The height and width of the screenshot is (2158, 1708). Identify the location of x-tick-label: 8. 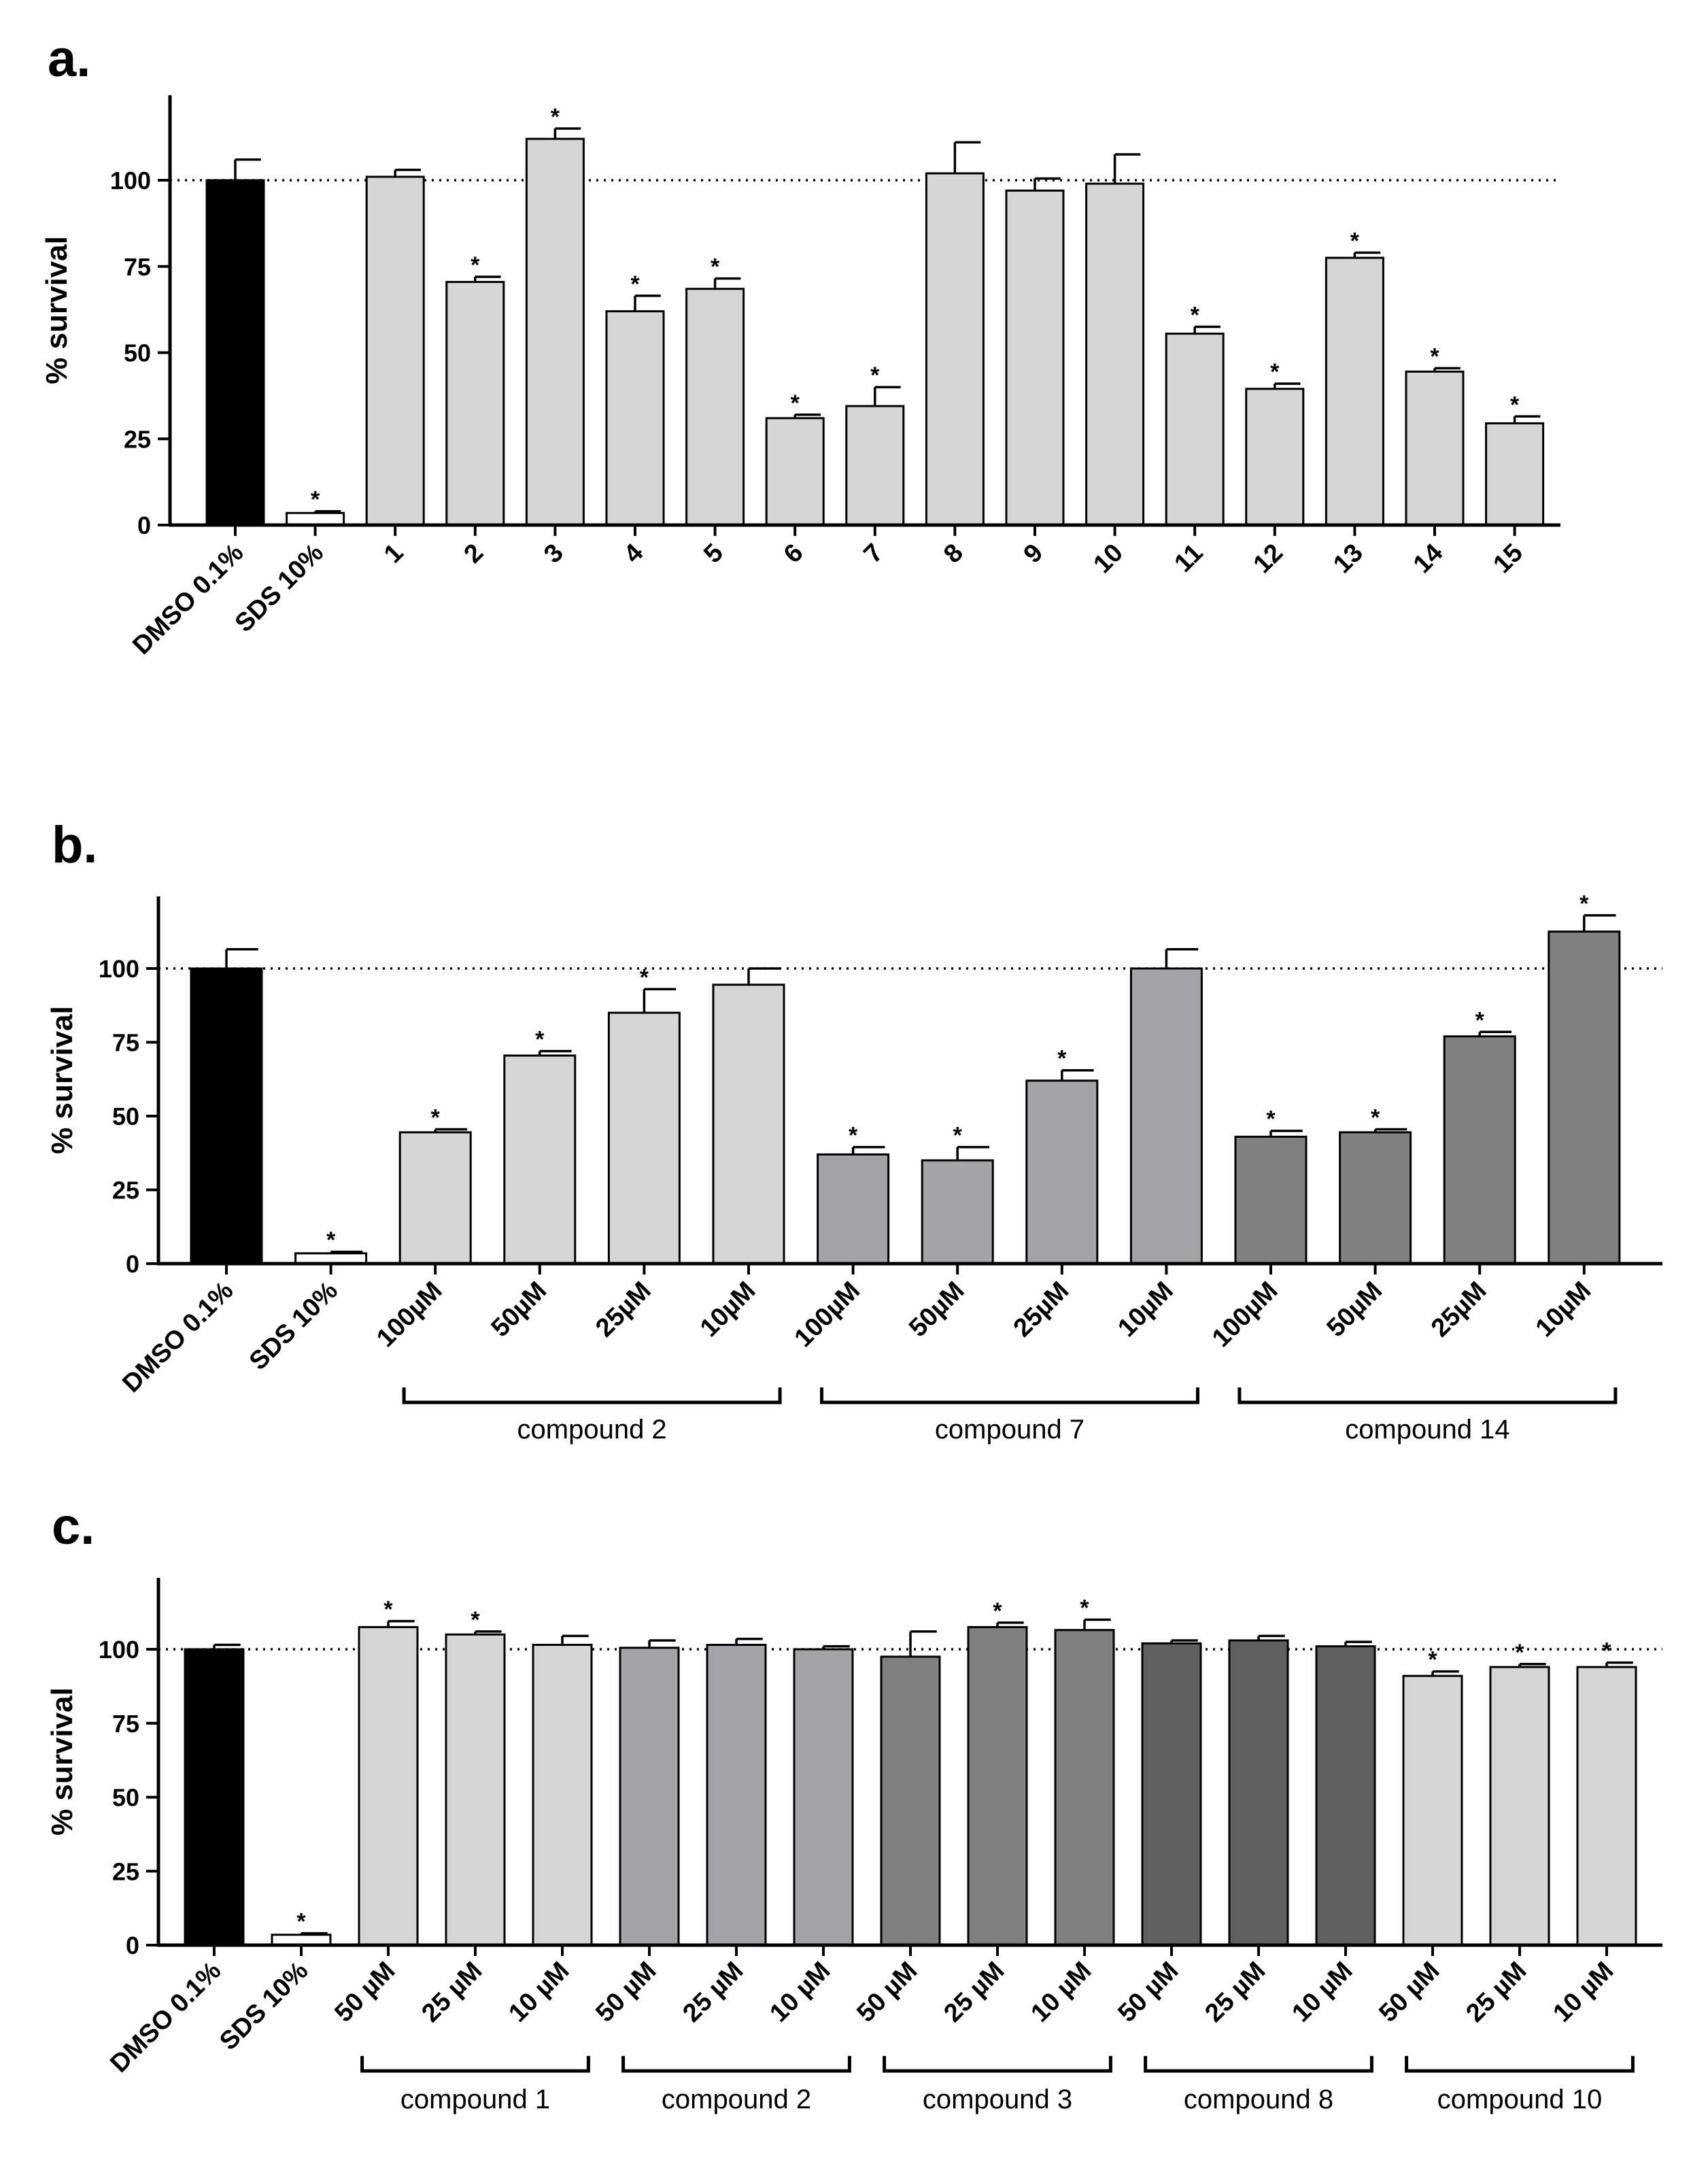
(953, 554).